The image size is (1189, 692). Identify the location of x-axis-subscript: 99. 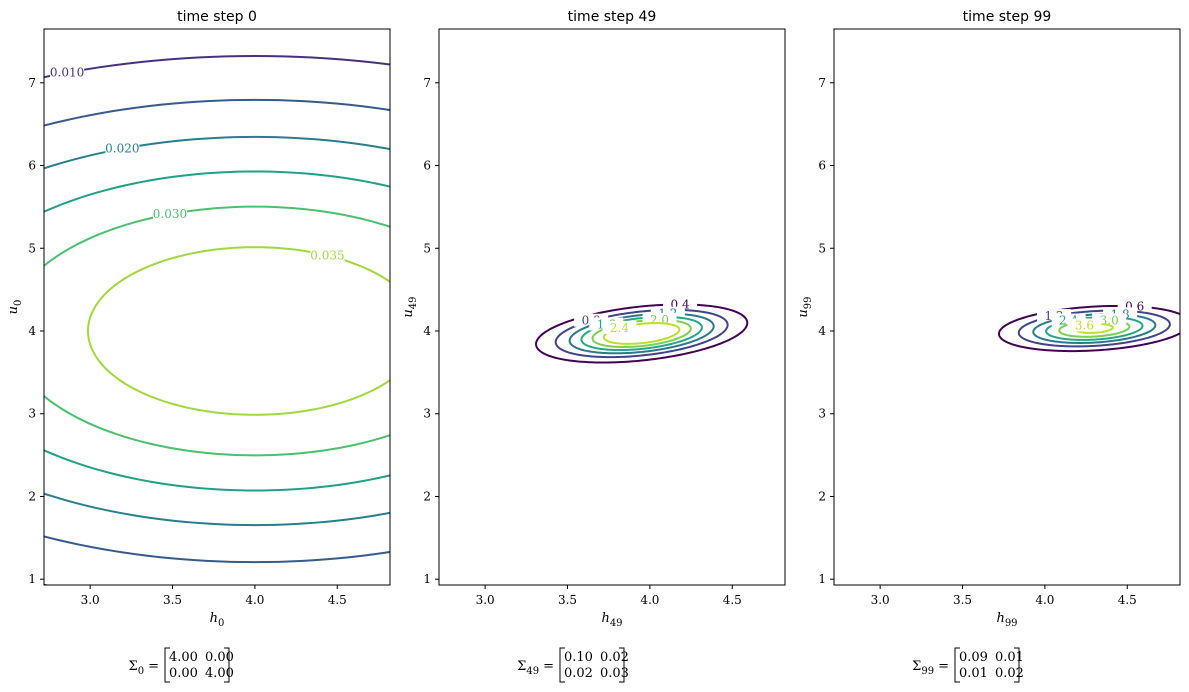
(1011, 623).